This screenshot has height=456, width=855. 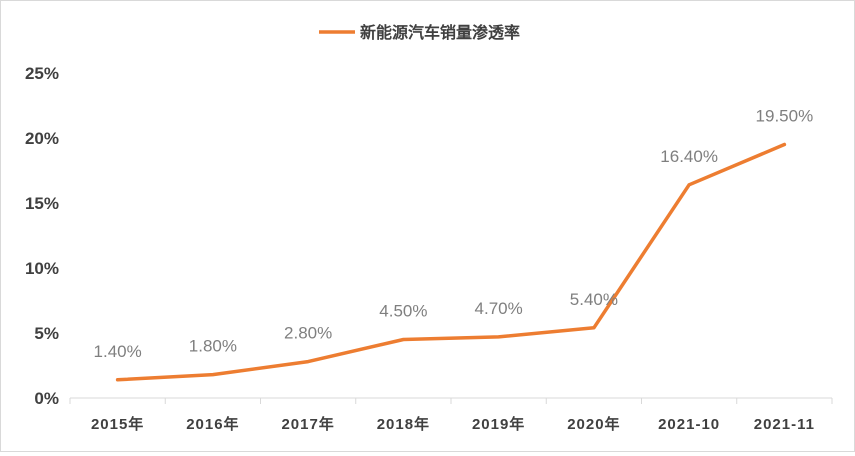 What do you see at coordinates (42, 203) in the screenshot?
I see `y-tick-label: 15%` at bounding box center [42, 203].